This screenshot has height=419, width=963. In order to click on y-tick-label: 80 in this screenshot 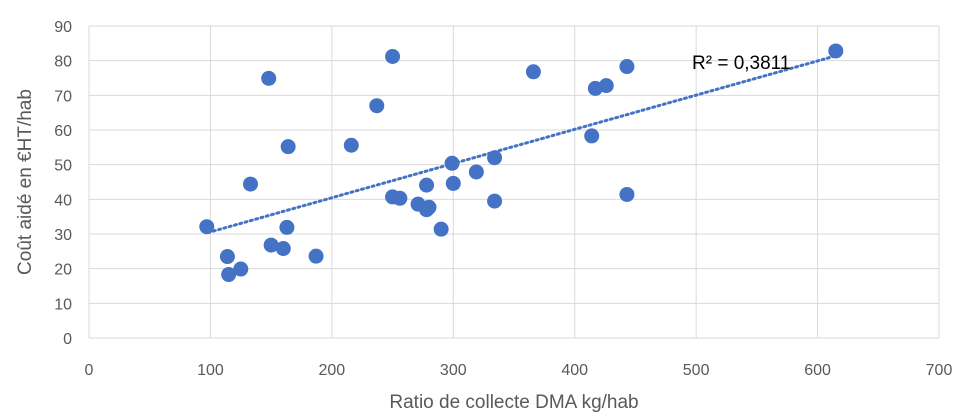, I will do `click(63, 62)`.